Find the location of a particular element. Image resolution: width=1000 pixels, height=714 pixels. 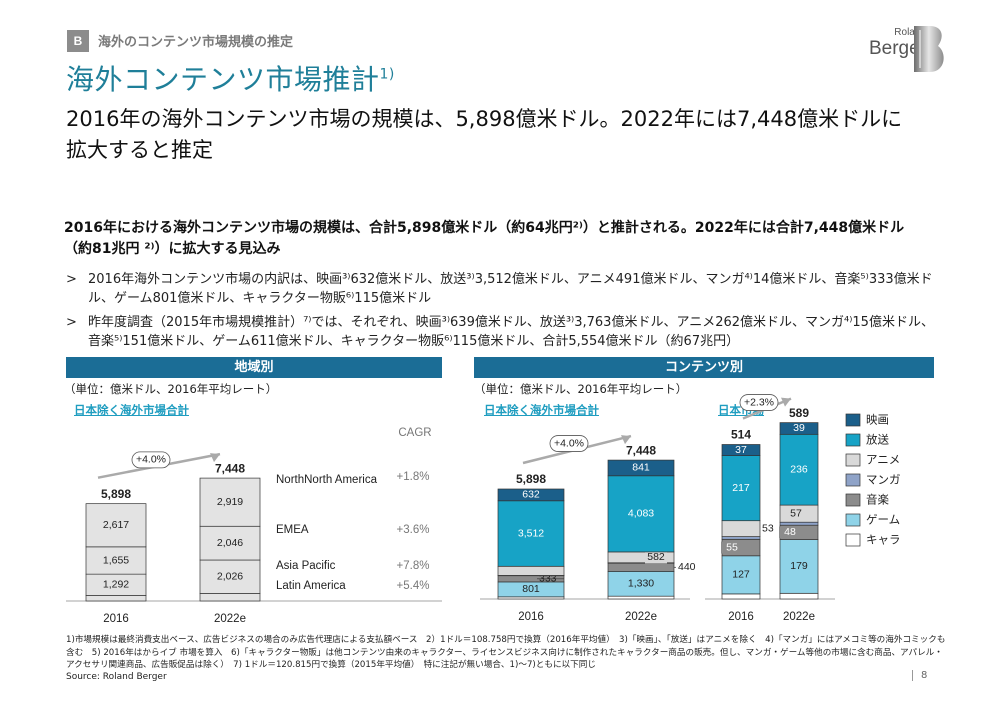

data-label: 236 is located at coordinates (799, 469).